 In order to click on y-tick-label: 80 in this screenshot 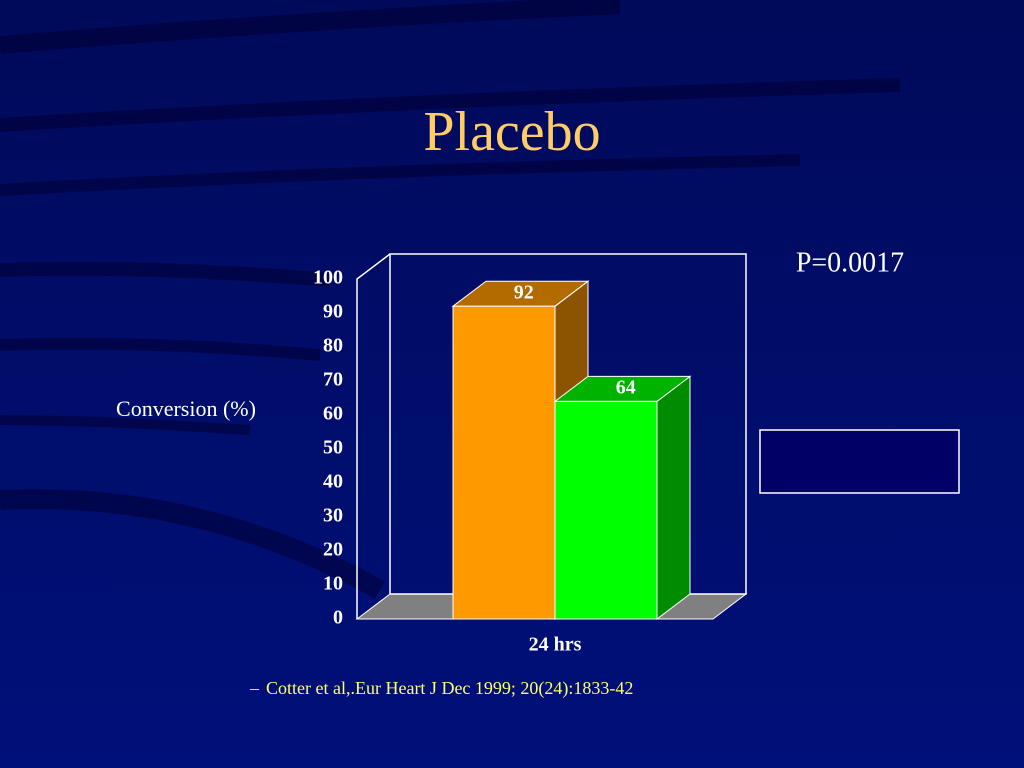, I will do `click(333, 346)`.